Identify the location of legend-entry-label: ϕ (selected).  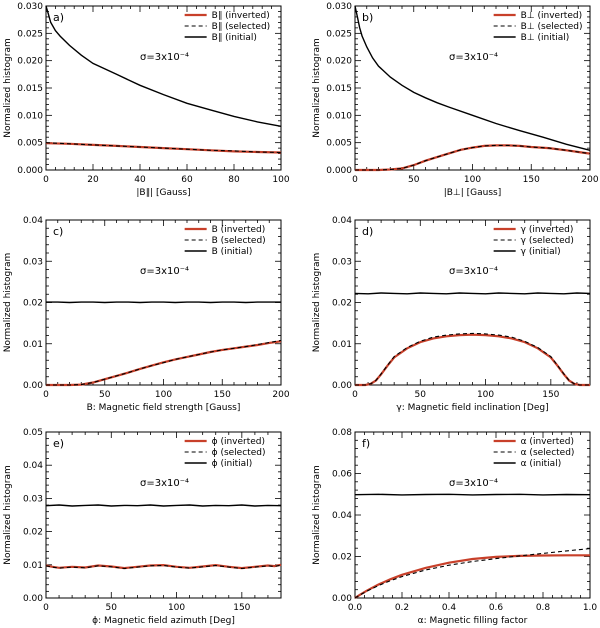
(239, 453).